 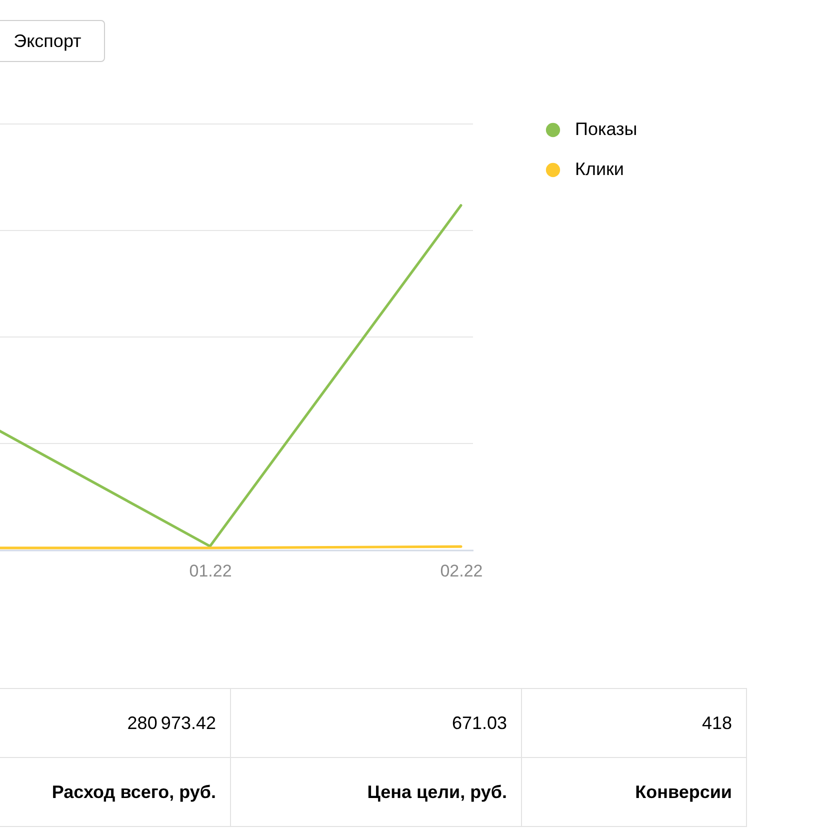 What do you see at coordinates (115, 792) in the screenshot?
I see `category-label: Расход всего, руб.` at bounding box center [115, 792].